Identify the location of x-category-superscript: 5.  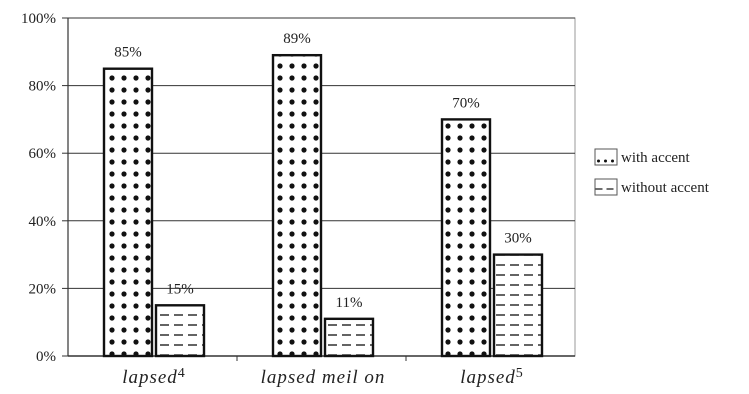
(520, 373).